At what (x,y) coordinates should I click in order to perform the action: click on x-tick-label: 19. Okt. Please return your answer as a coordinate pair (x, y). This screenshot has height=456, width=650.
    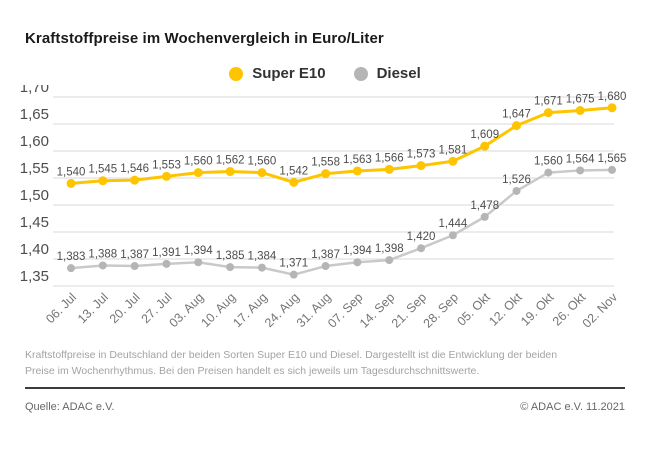
    Looking at the image, I should click on (537, 309).